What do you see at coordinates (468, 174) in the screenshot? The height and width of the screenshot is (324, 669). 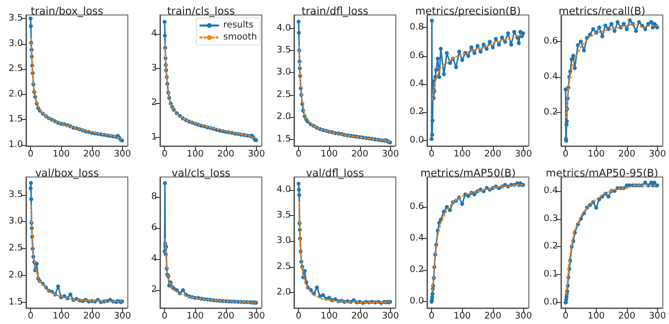 I see `chart-title: metrics/mAP50(B)` at bounding box center [468, 174].